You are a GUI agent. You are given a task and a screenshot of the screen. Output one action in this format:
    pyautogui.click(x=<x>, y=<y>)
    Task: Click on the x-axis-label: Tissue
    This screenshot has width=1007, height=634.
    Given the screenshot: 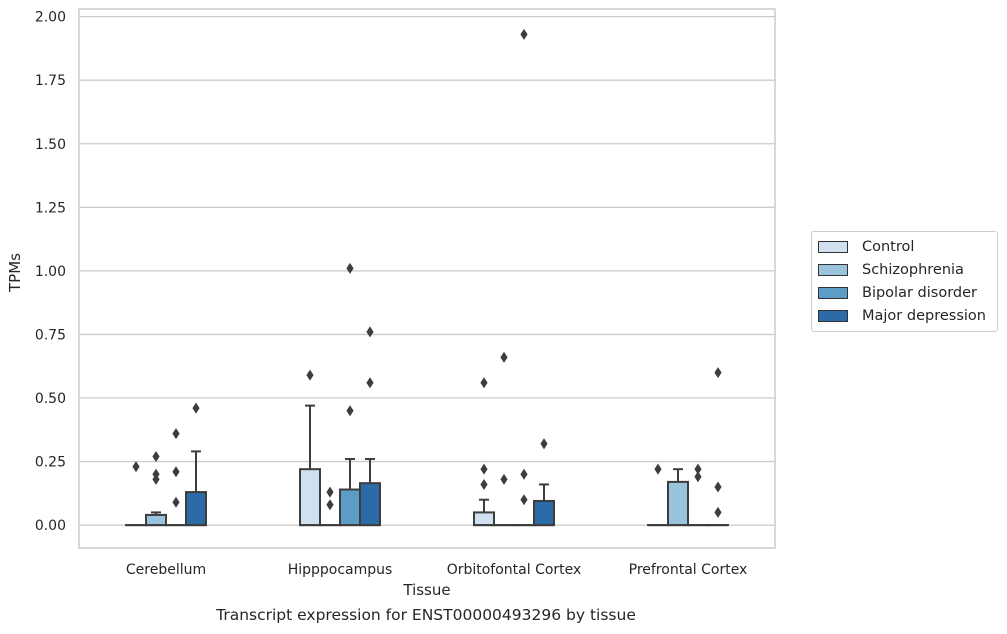 What is the action you would take?
    pyautogui.click(x=426, y=590)
    